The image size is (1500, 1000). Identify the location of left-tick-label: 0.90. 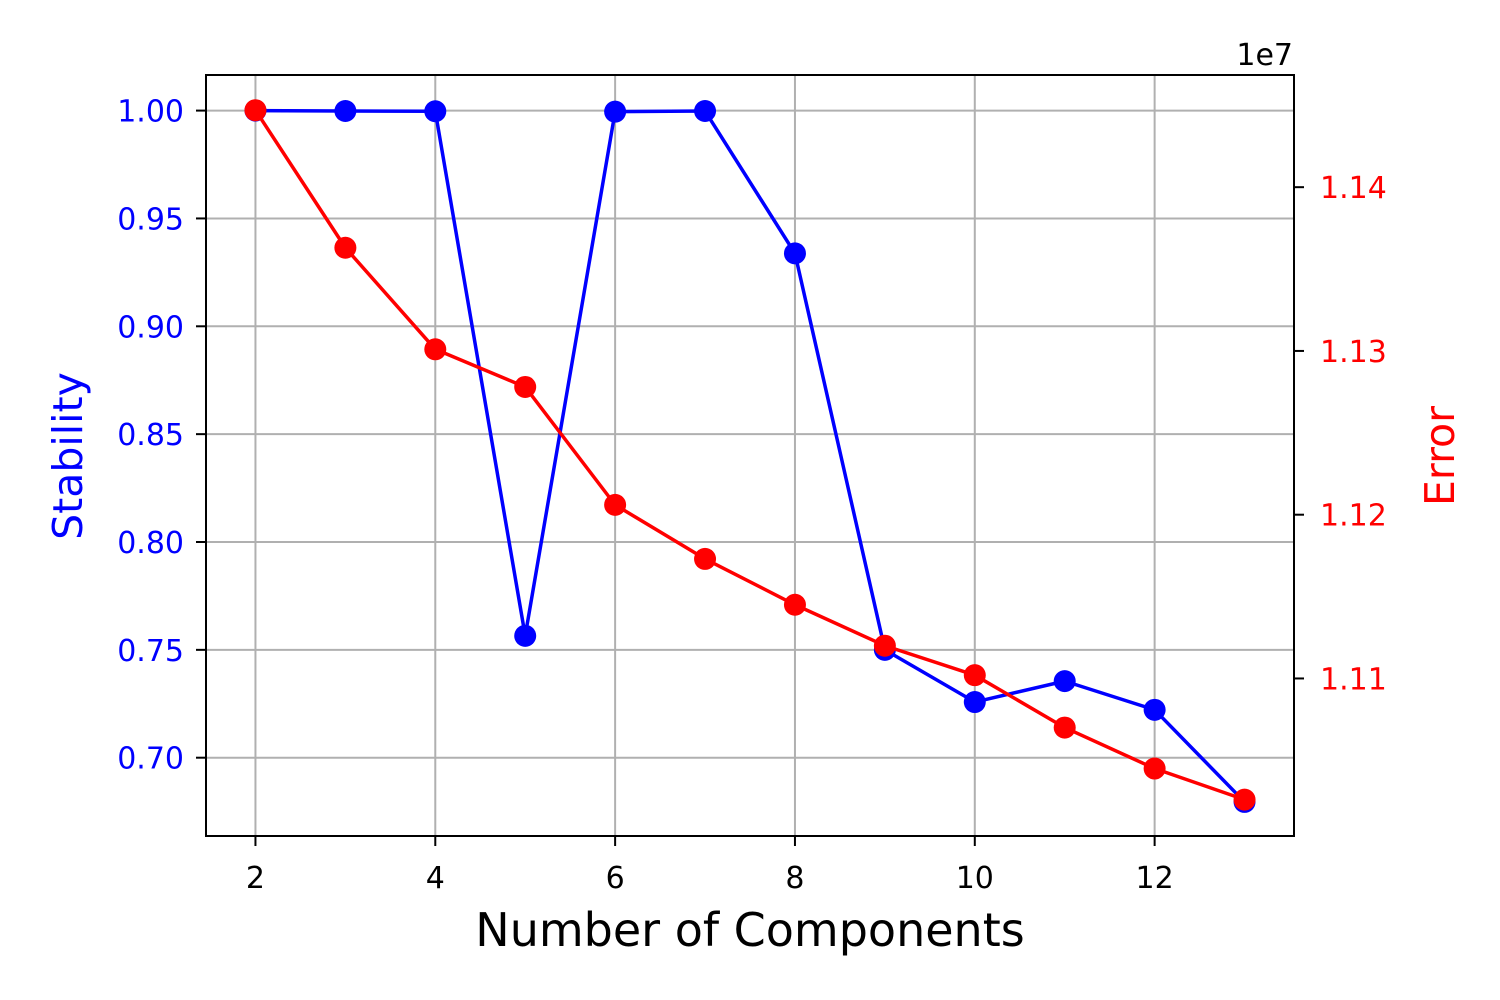
(150, 327).